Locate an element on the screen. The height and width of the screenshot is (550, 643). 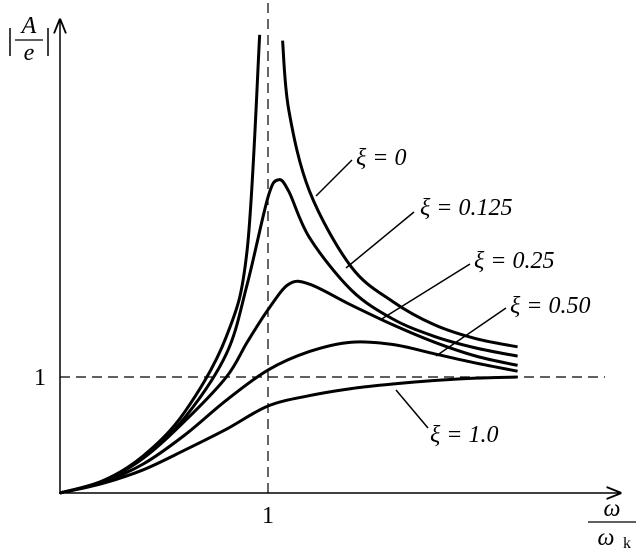
x-axis-label: ω ω k is located at coordinates (612, 523).